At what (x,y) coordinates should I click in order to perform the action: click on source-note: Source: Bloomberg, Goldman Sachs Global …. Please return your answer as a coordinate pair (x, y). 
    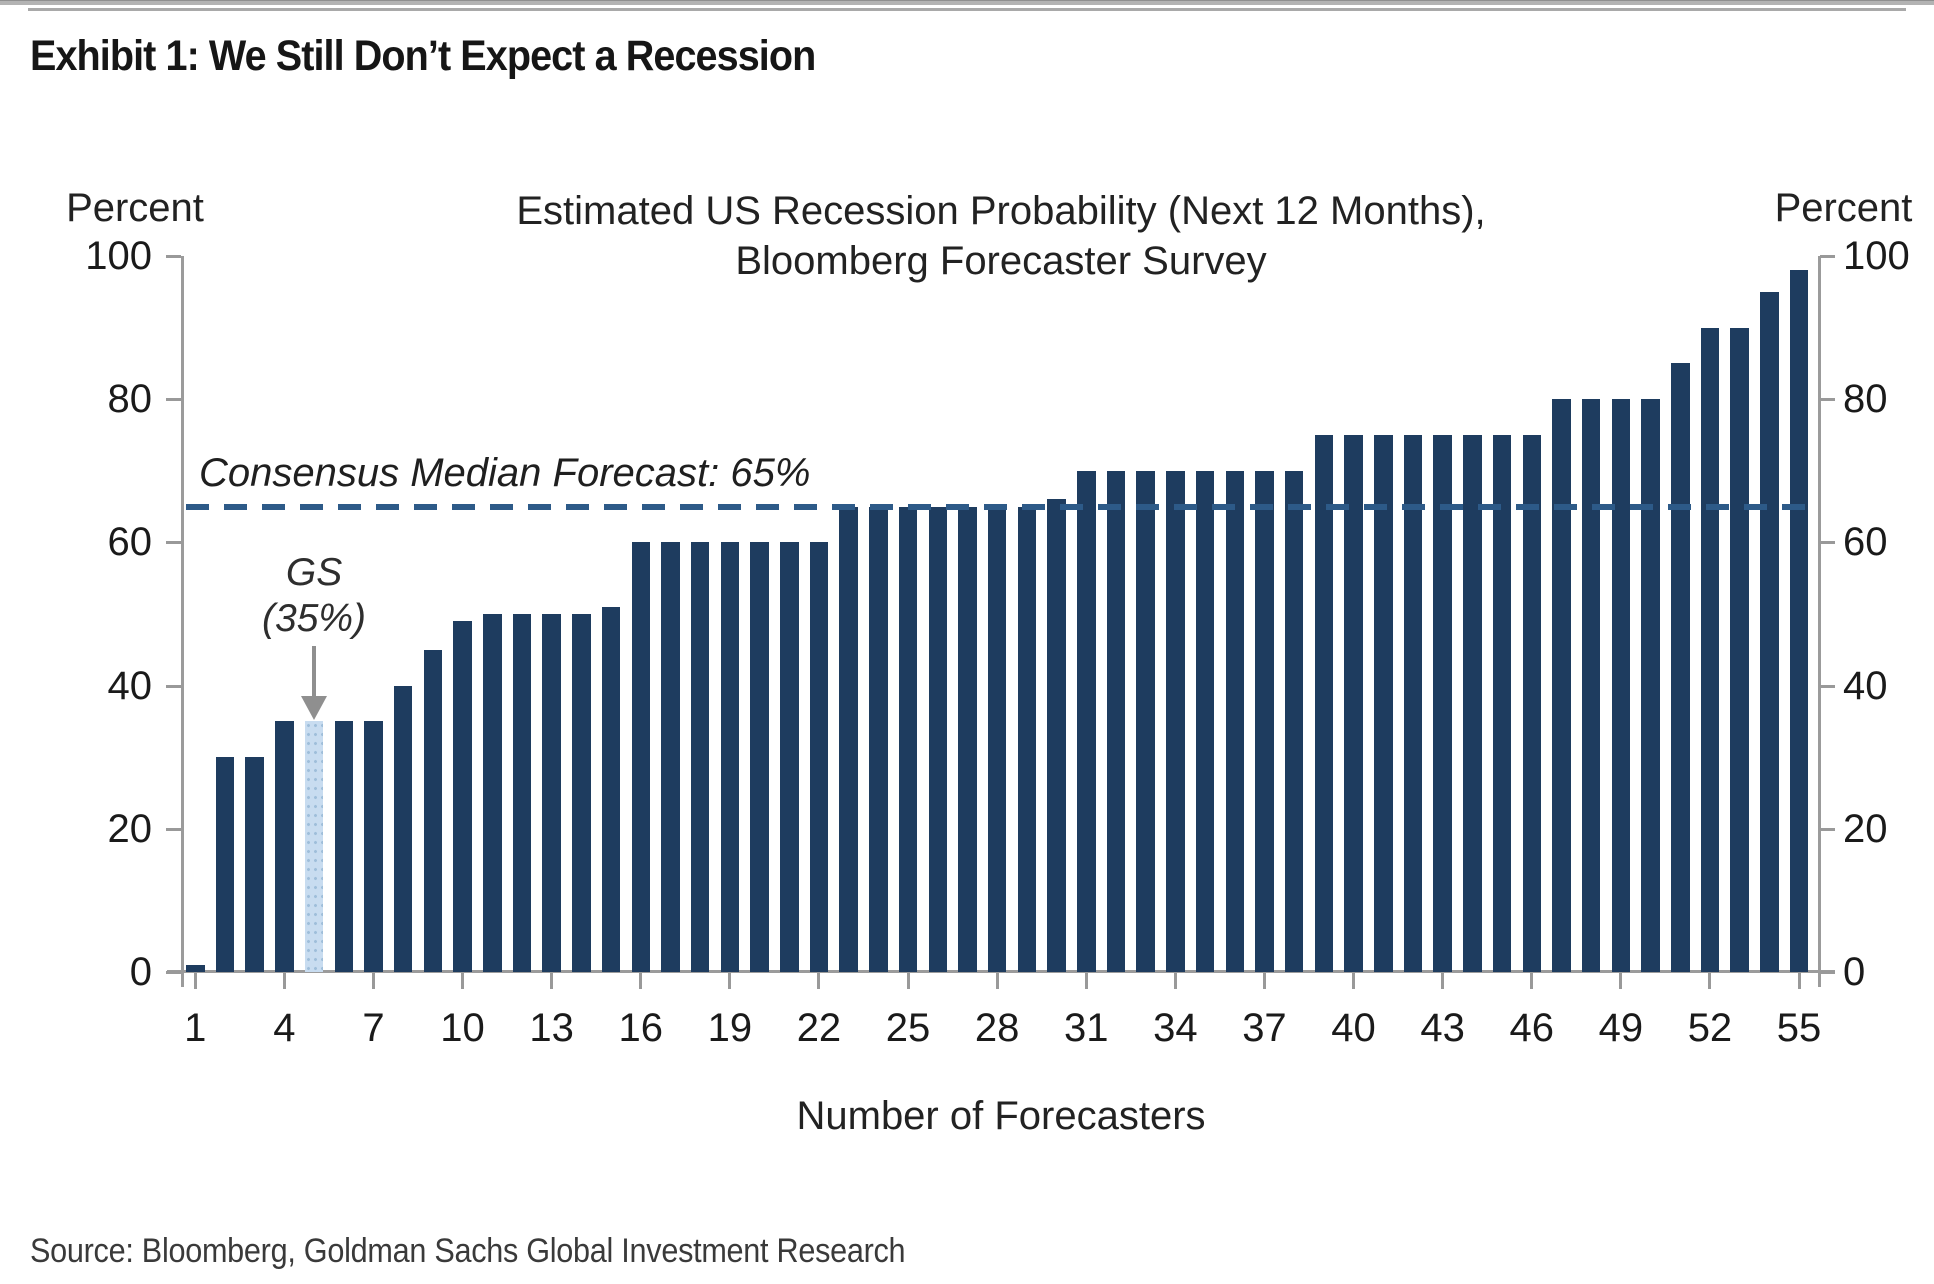
    Looking at the image, I should click on (468, 1251).